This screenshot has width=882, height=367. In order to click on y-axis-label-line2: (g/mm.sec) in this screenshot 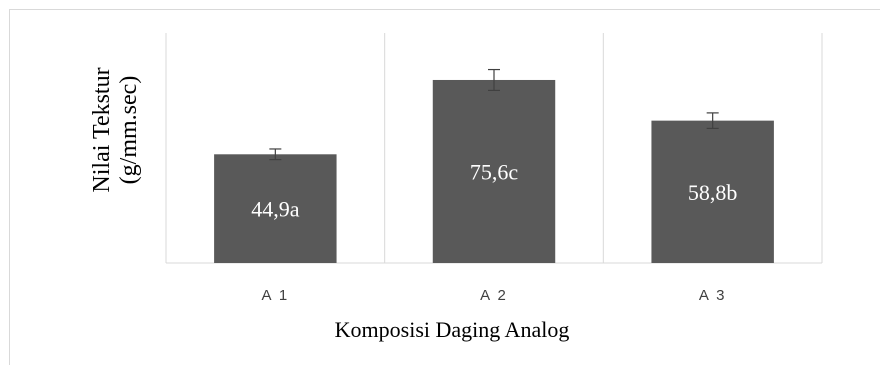, I will do `click(129, 130)`.